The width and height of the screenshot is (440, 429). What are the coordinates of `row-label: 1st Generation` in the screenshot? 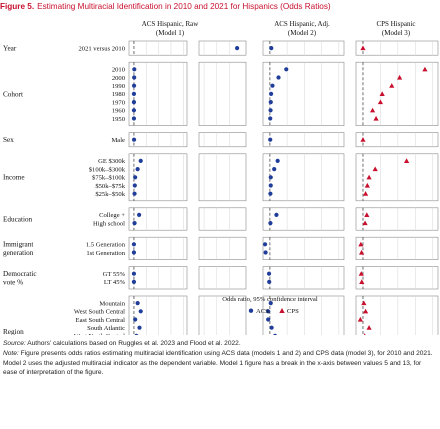 It's located at (105, 253).